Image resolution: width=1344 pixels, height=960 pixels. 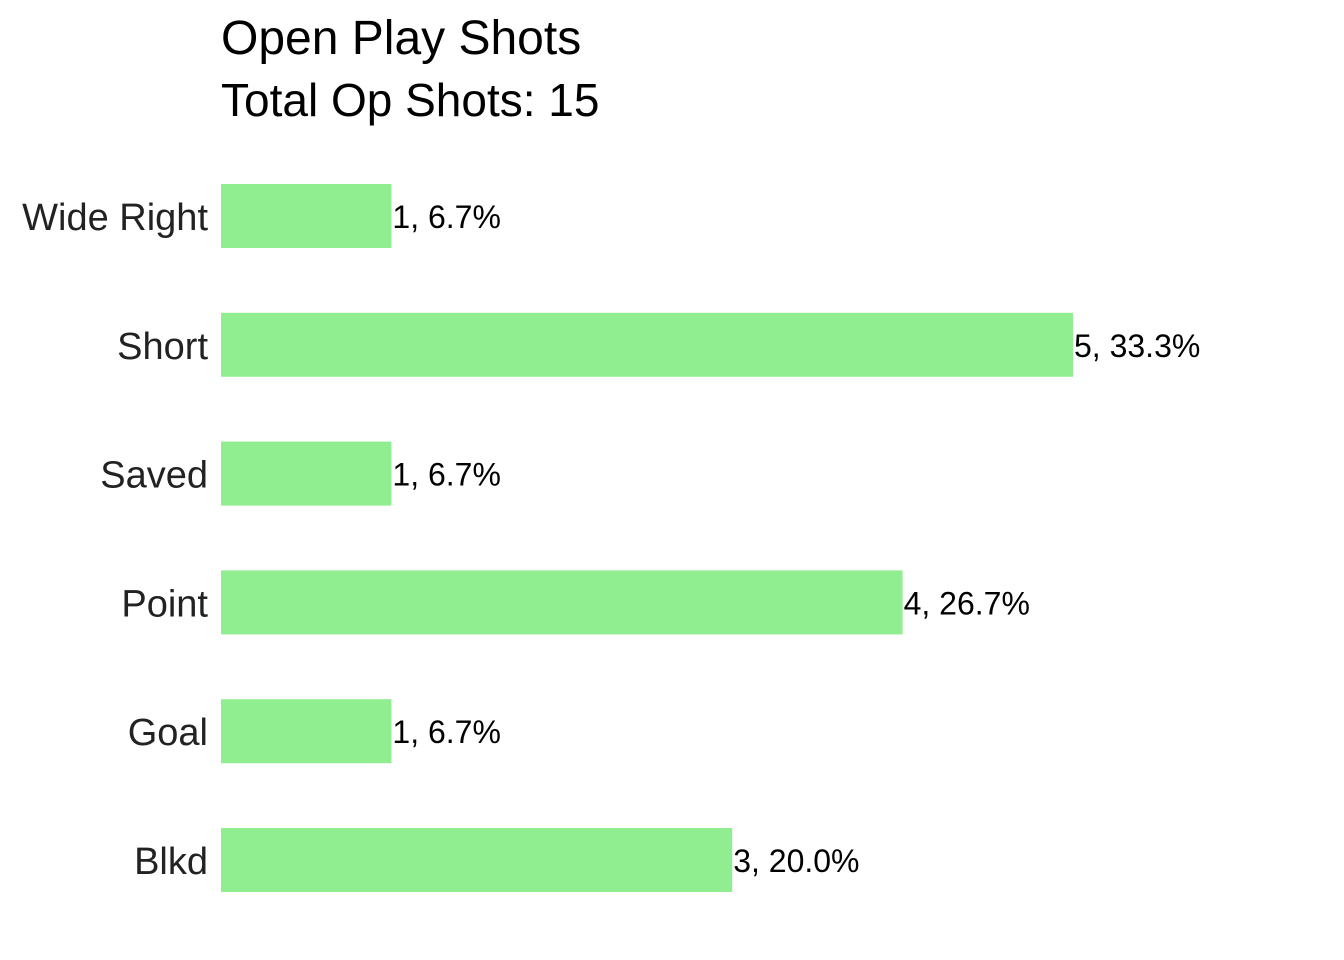 What do you see at coordinates (796, 861) in the screenshot?
I see `data-label: 3, 20.0%` at bounding box center [796, 861].